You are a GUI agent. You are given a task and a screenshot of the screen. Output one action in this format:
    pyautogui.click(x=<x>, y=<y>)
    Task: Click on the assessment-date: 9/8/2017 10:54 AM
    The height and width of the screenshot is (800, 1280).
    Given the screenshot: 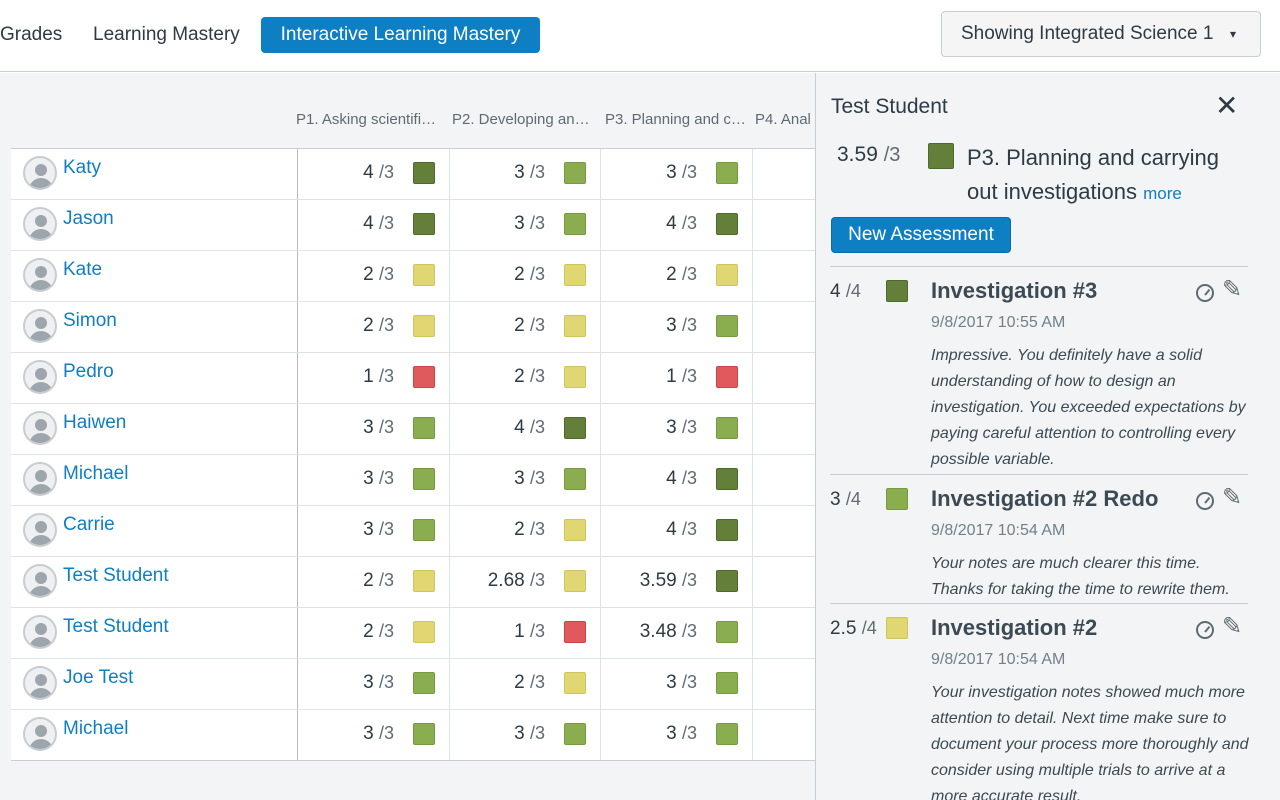 What is the action you would take?
    pyautogui.click(x=998, y=659)
    